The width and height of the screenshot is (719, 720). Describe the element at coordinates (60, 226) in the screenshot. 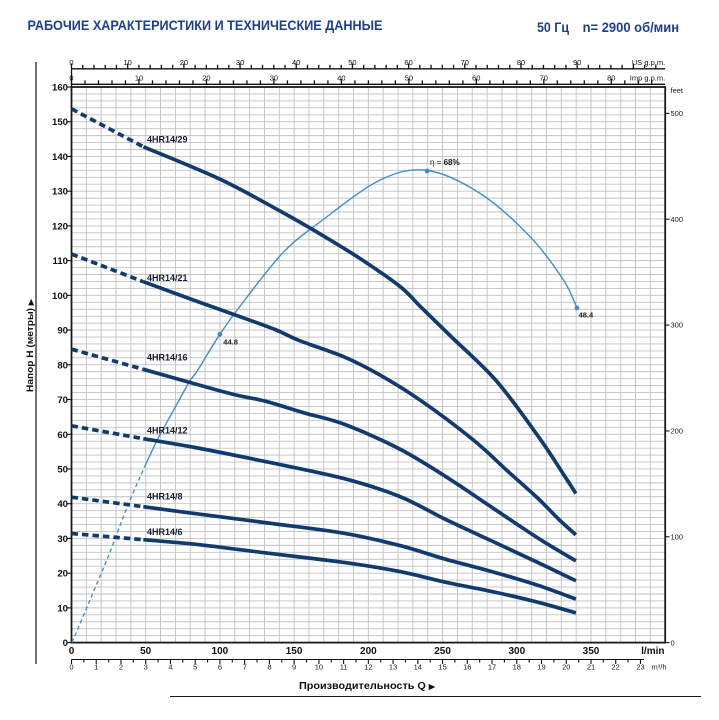

I see `svg-text: 120` at that location.